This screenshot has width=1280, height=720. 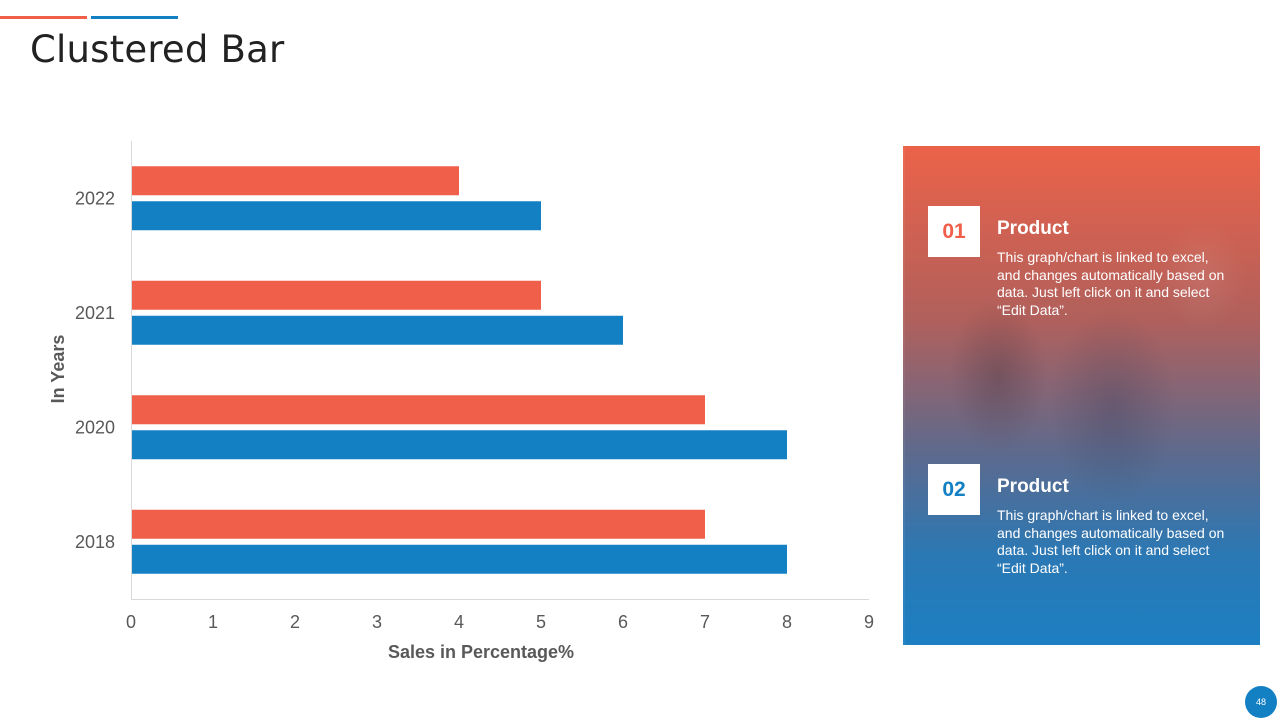 What do you see at coordinates (705, 622) in the screenshot?
I see `x-tick-label-7: 7` at bounding box center [705, 622].